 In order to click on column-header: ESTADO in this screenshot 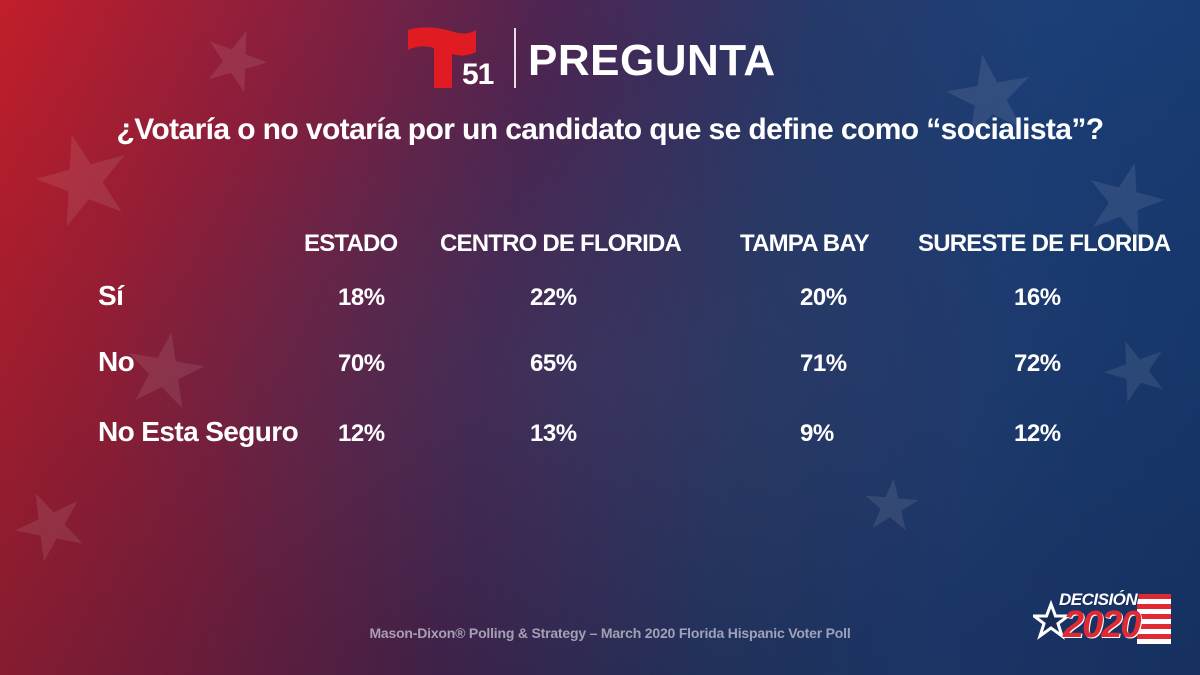, I will do `click(351, 243)`.